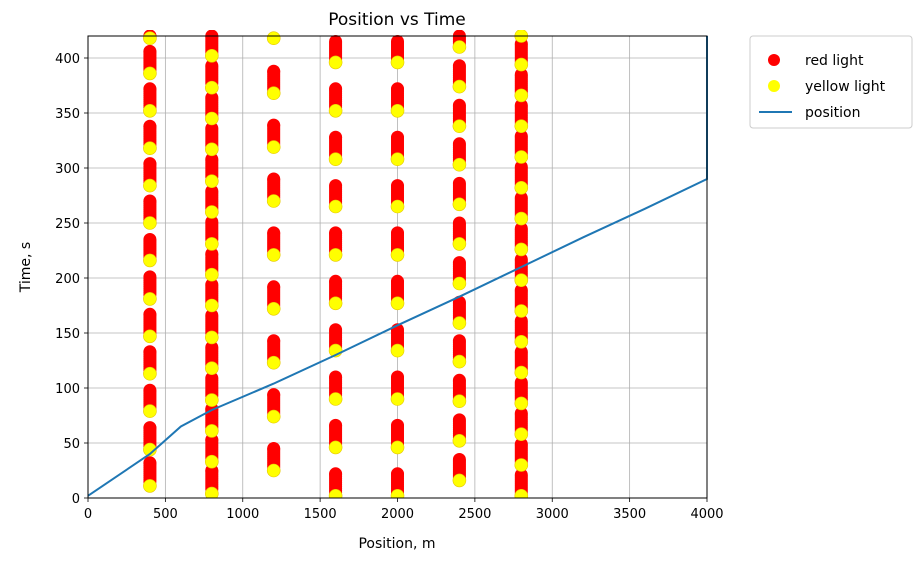 The height and width of the screenshot is (565, 922). I want to click on y-tick-label: 200, so click(67, 279).